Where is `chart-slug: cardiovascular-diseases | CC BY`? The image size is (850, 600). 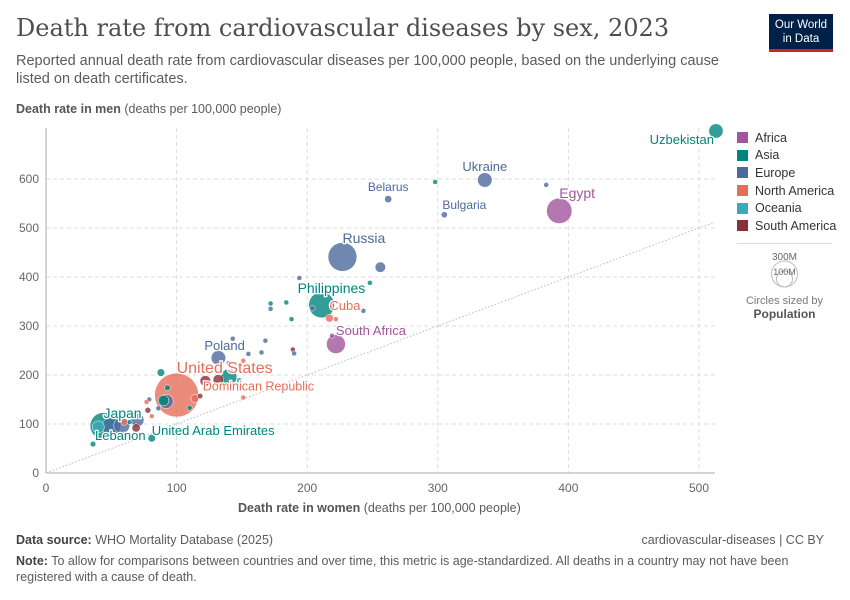
chart-slug: cardiovascular-diseases | CC BY is located at coordinates (732, 540).